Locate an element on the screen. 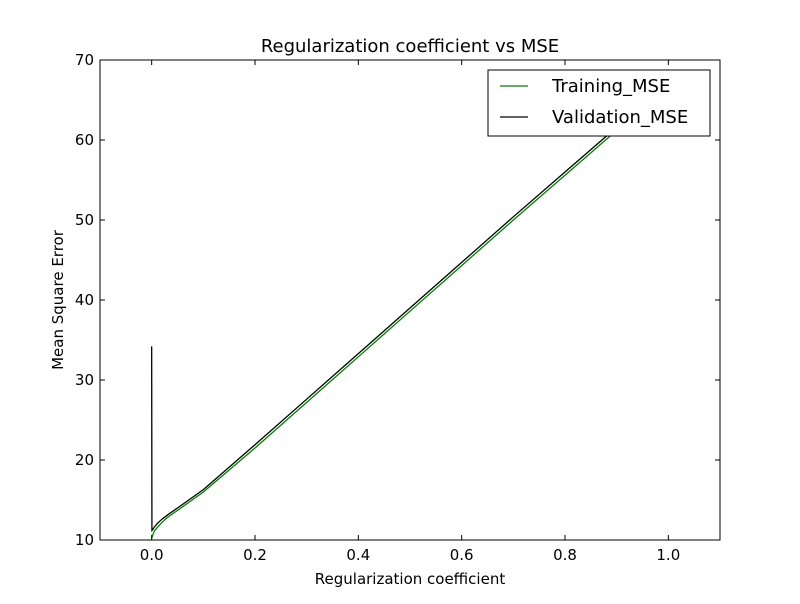 The height and width of the screenshot is (604, 800). y-axis-label: Mean Square Error is located at coordinates (58, 299).